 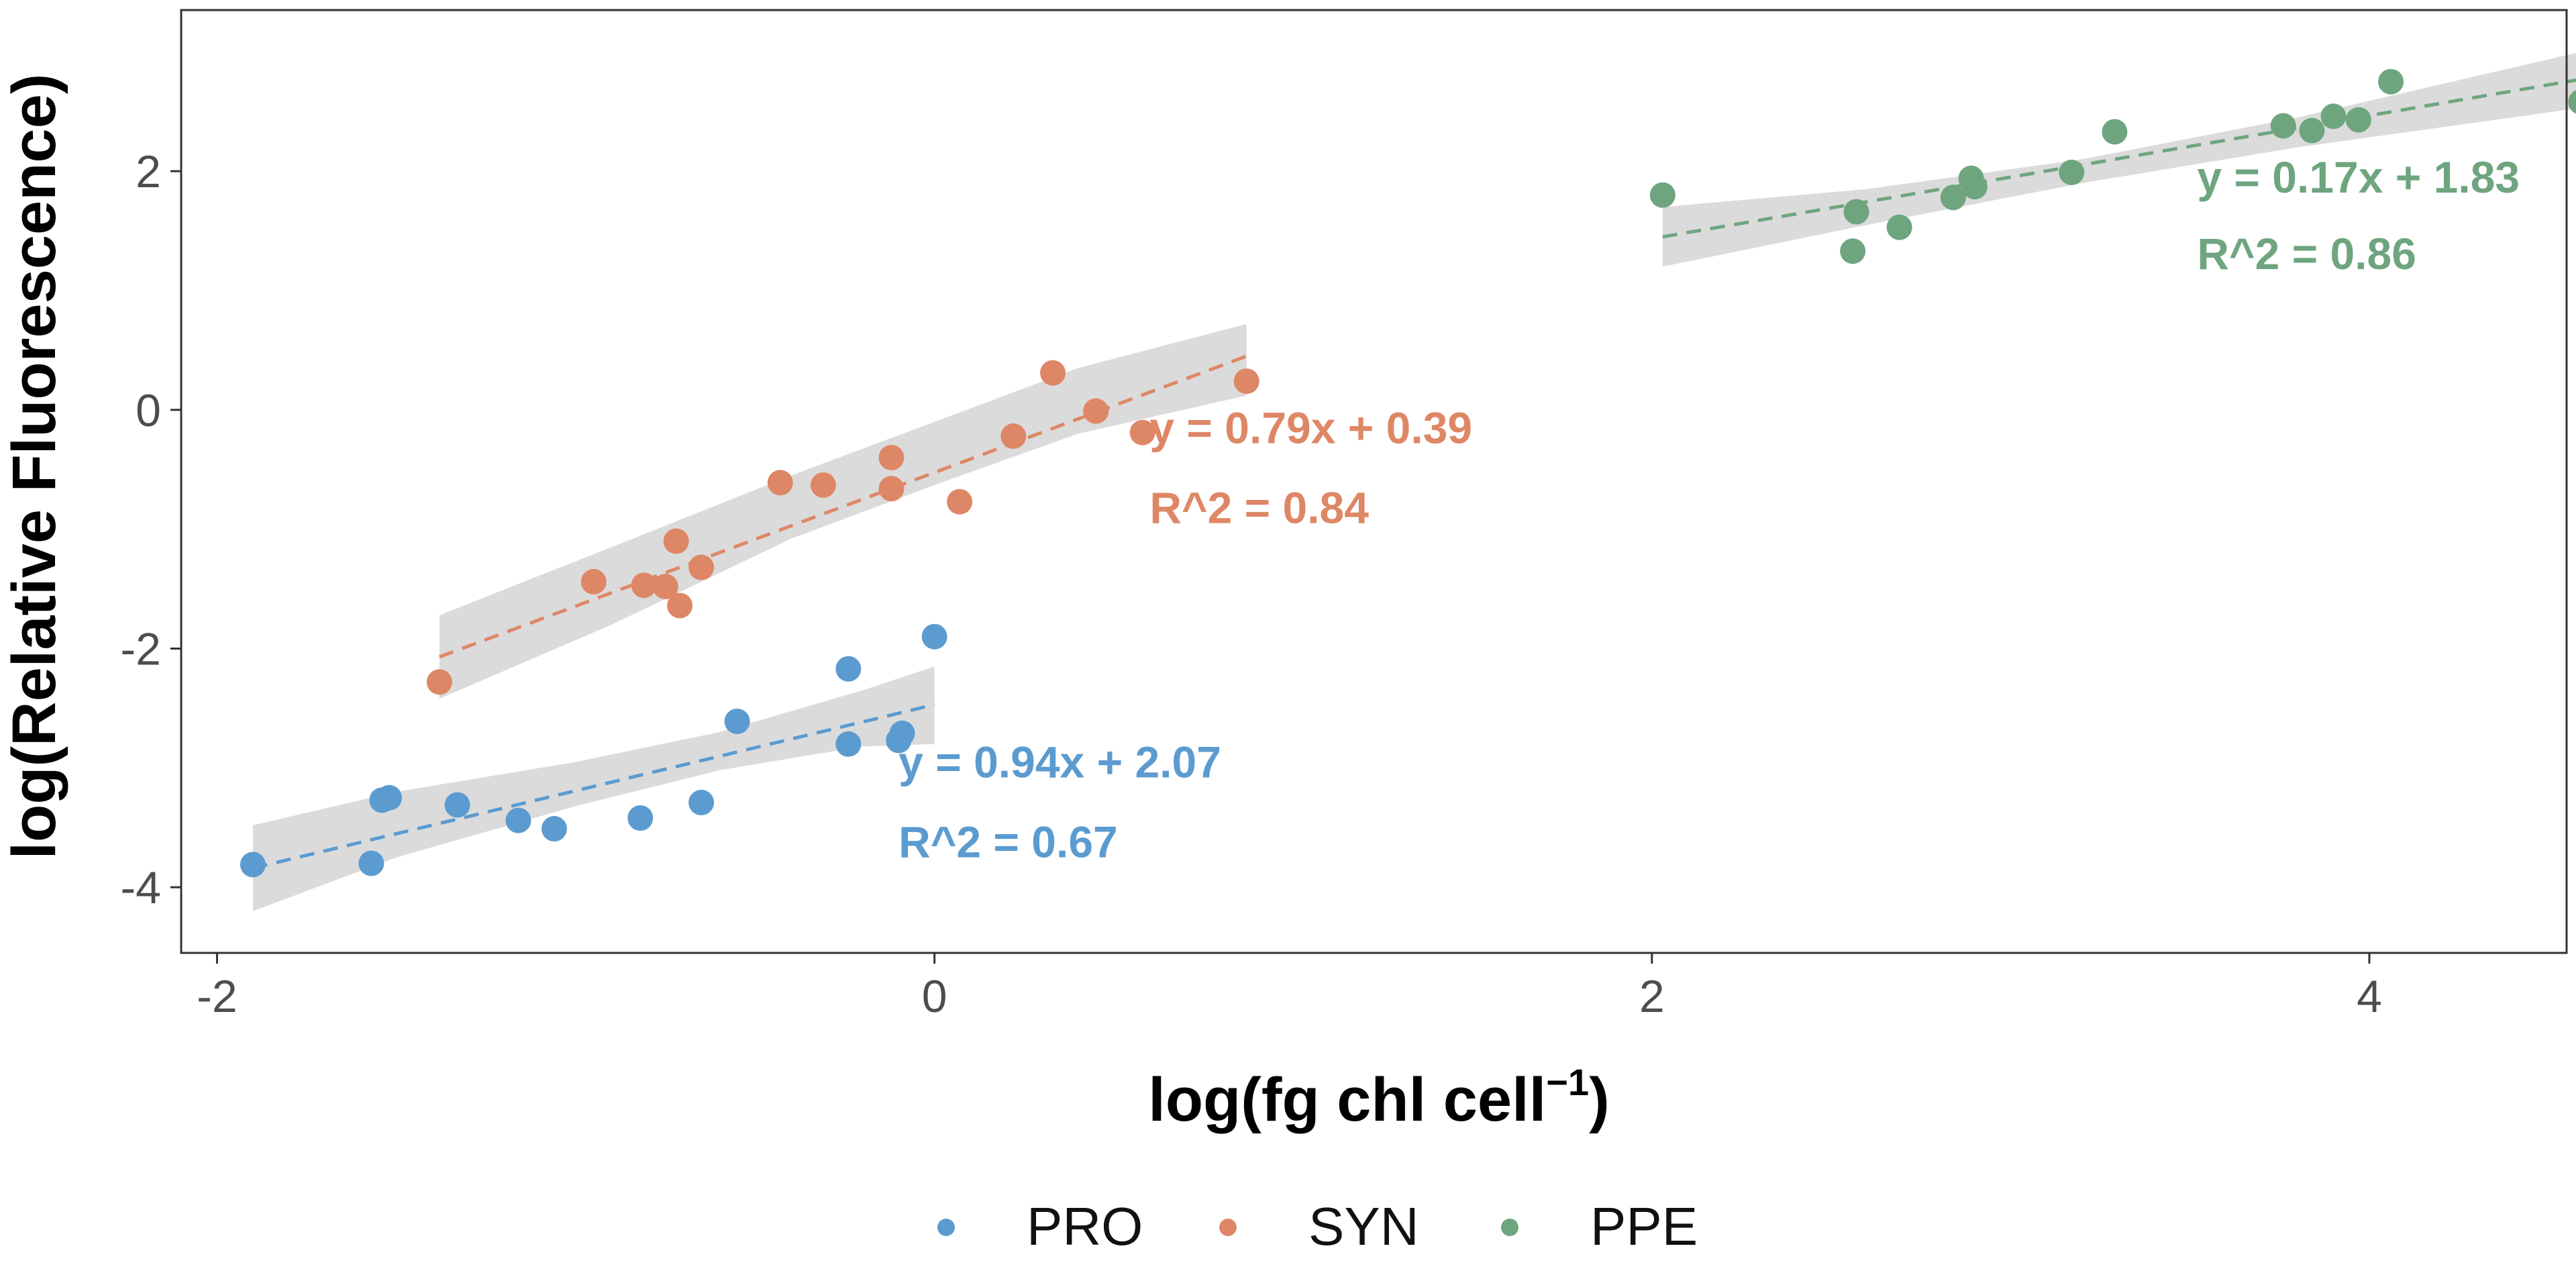 I want to click on x-axis-title-superscript: −1, so click(x=1567, y=1082).